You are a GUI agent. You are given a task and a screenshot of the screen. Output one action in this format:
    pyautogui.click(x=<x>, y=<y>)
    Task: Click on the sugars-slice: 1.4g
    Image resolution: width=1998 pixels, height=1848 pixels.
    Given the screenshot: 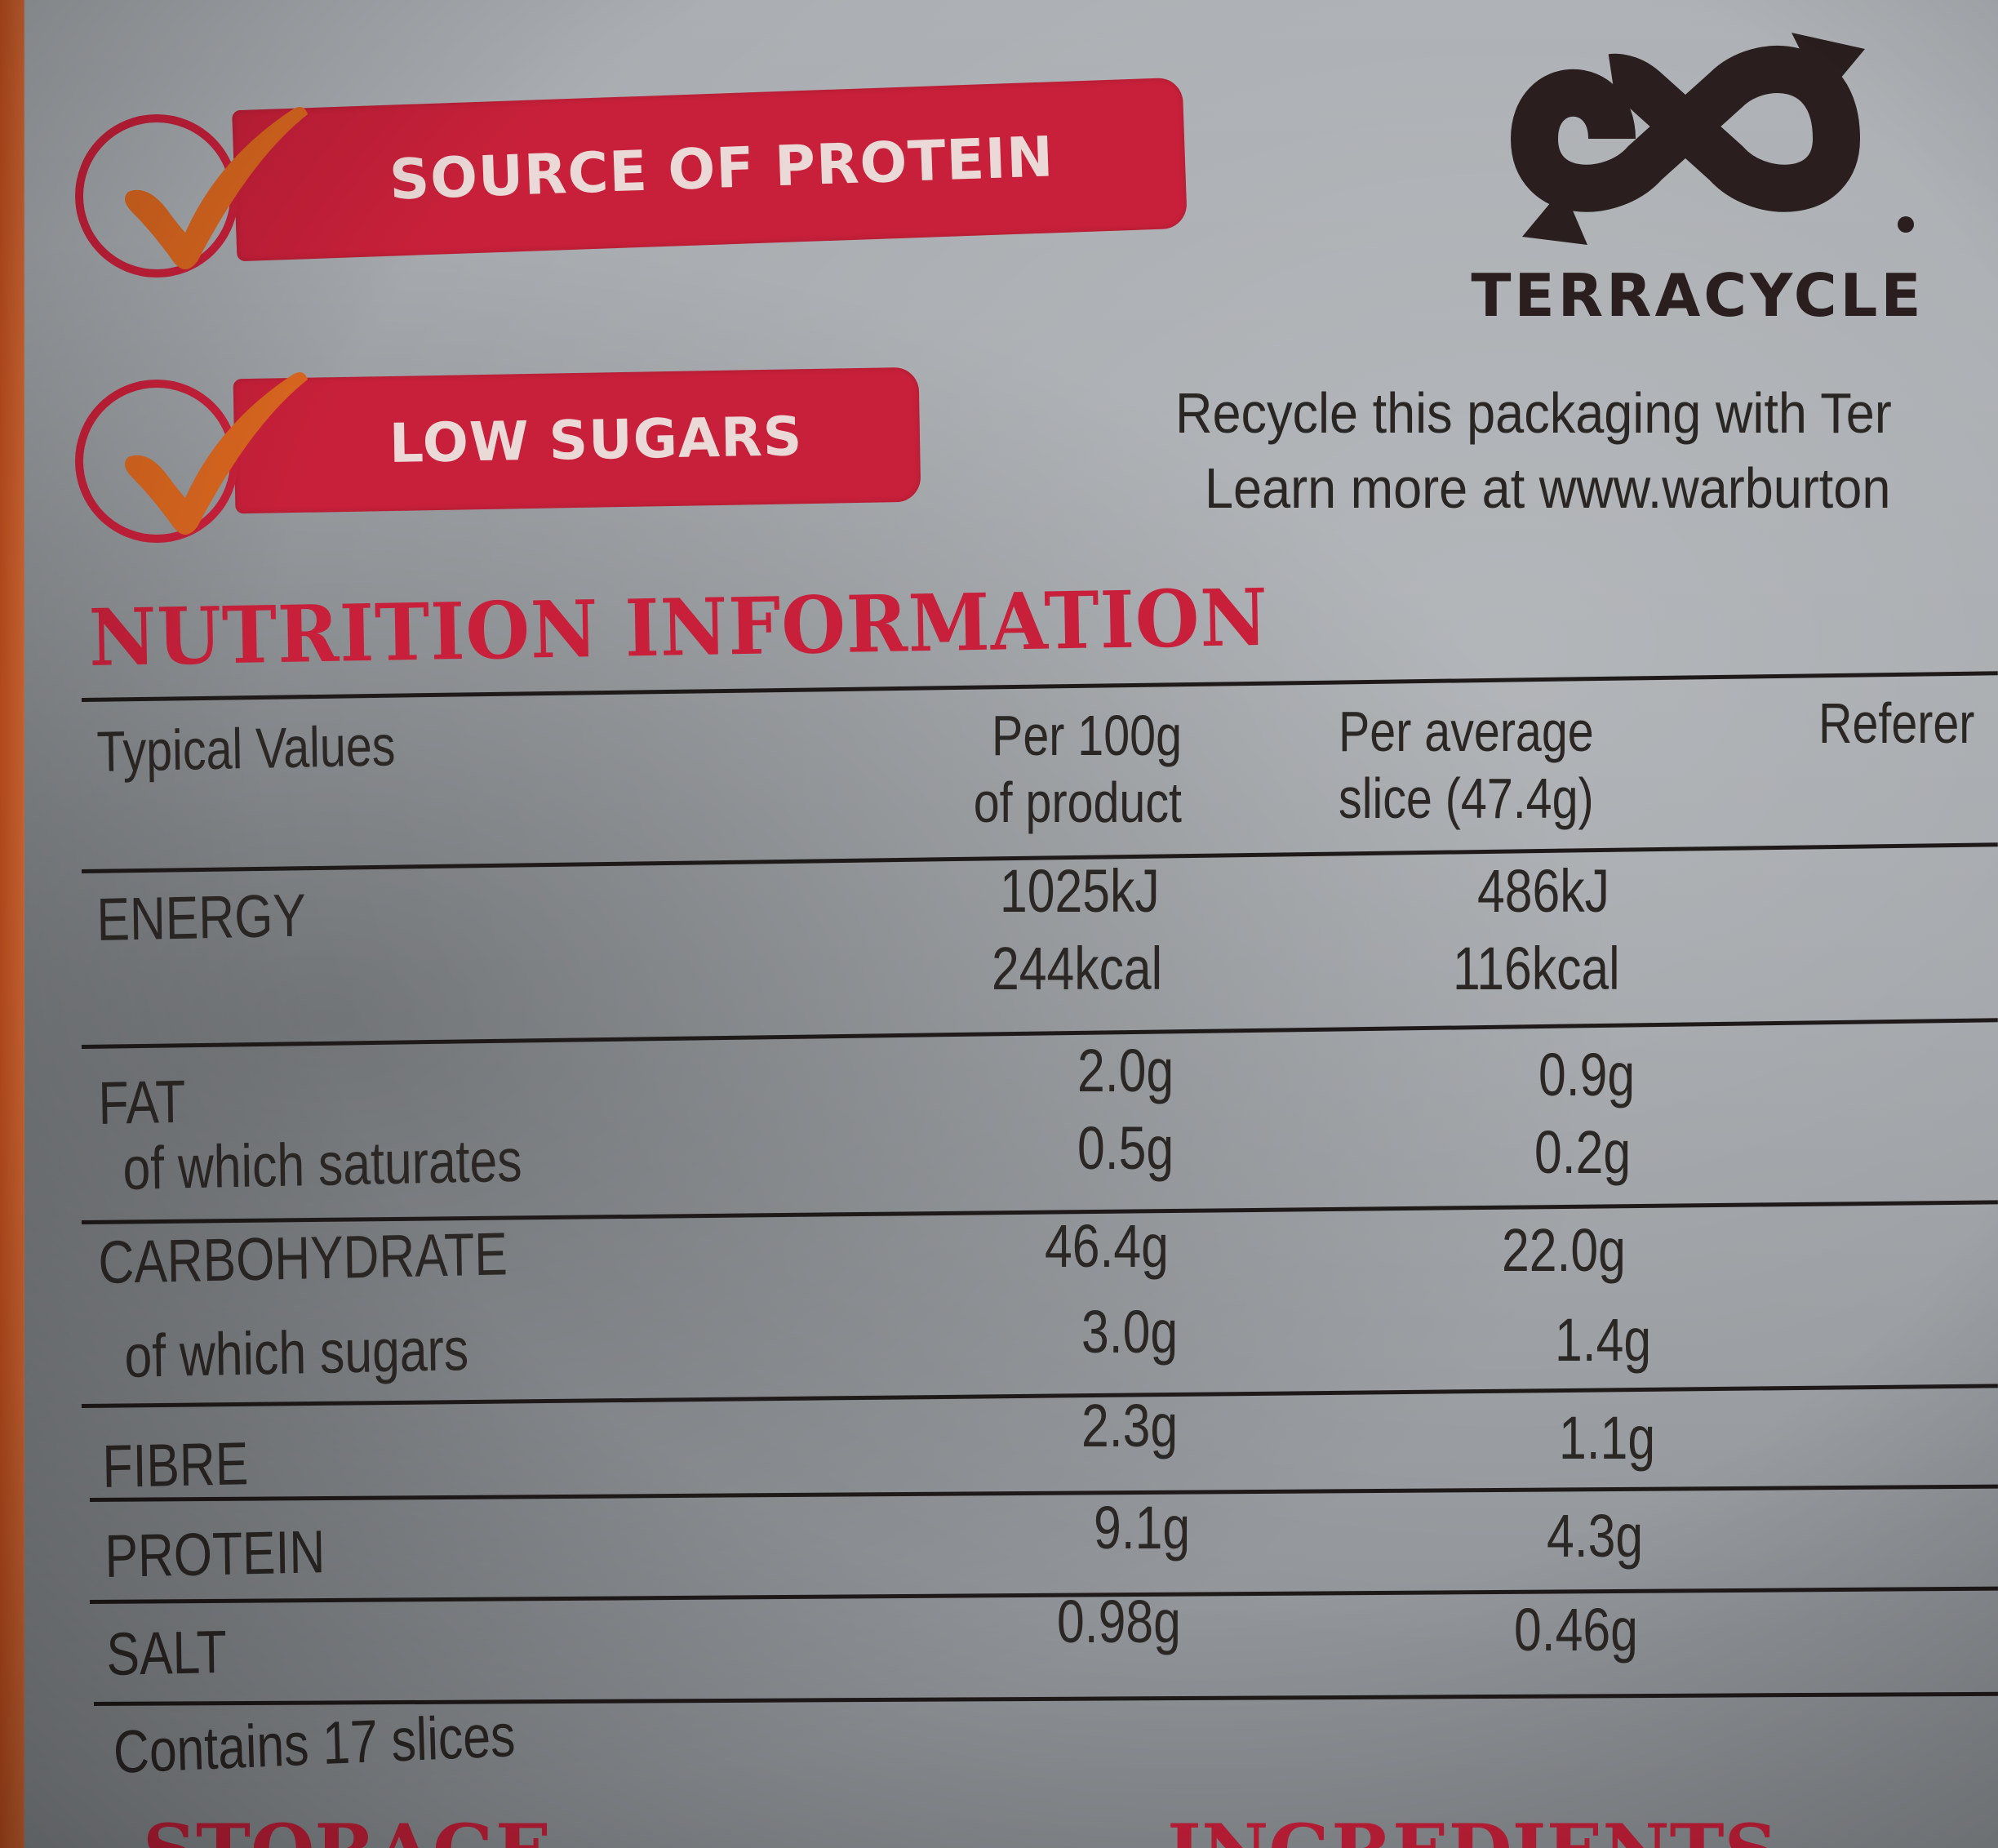 What is the action you would take?
    pyautogui.click(x=1603, y=1340)
    